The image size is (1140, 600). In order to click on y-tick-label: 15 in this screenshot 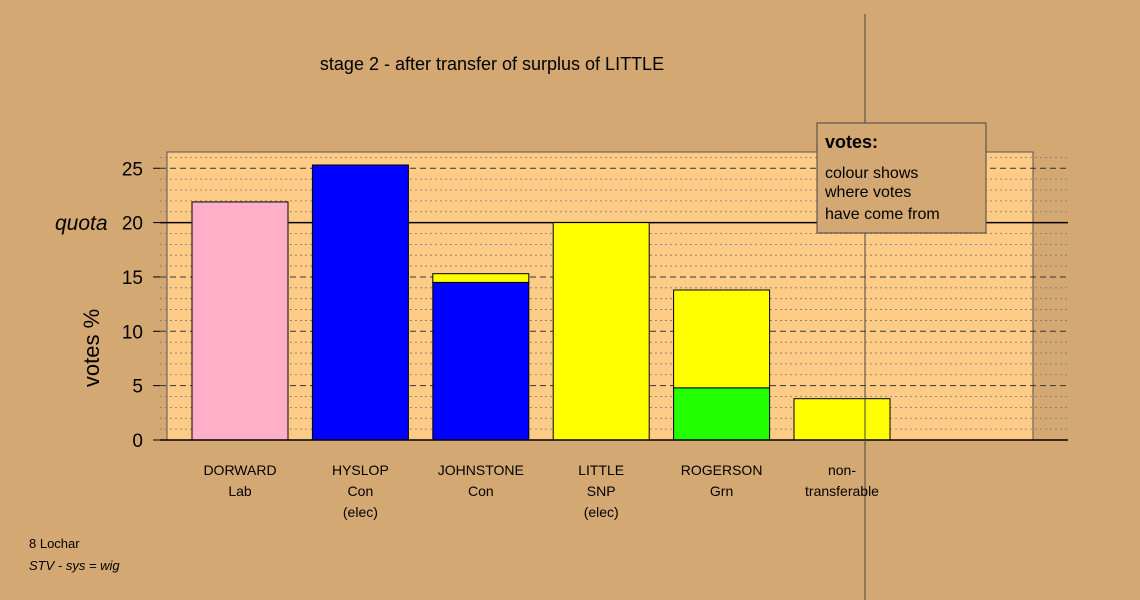, I will do `click(132, 278)`.